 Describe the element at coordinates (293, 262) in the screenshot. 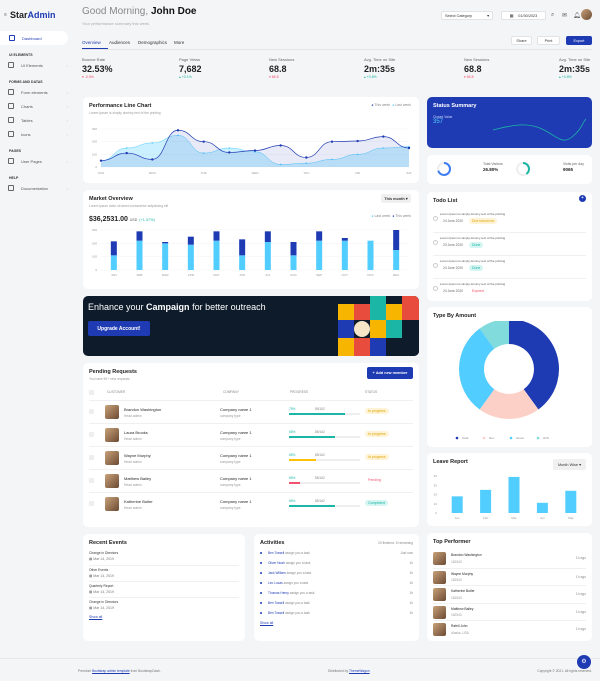

I see `bar-last-week` at that location.